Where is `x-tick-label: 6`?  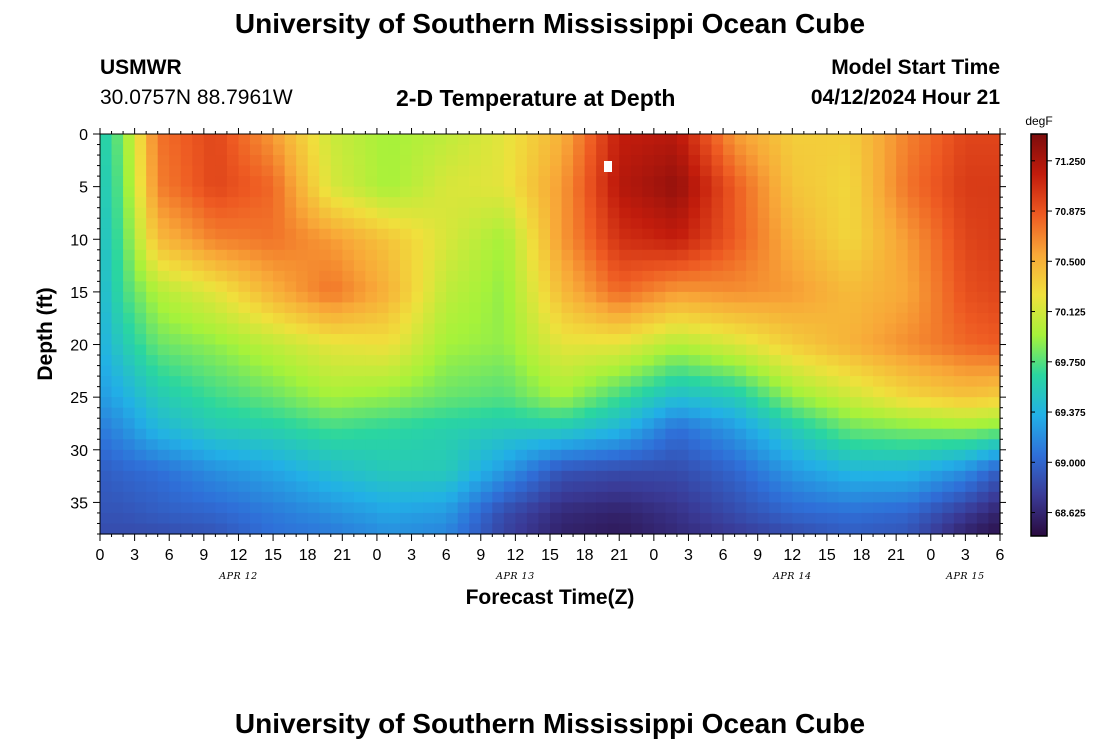
x-tick-label: 6 is located at coordinates (1000, 555).